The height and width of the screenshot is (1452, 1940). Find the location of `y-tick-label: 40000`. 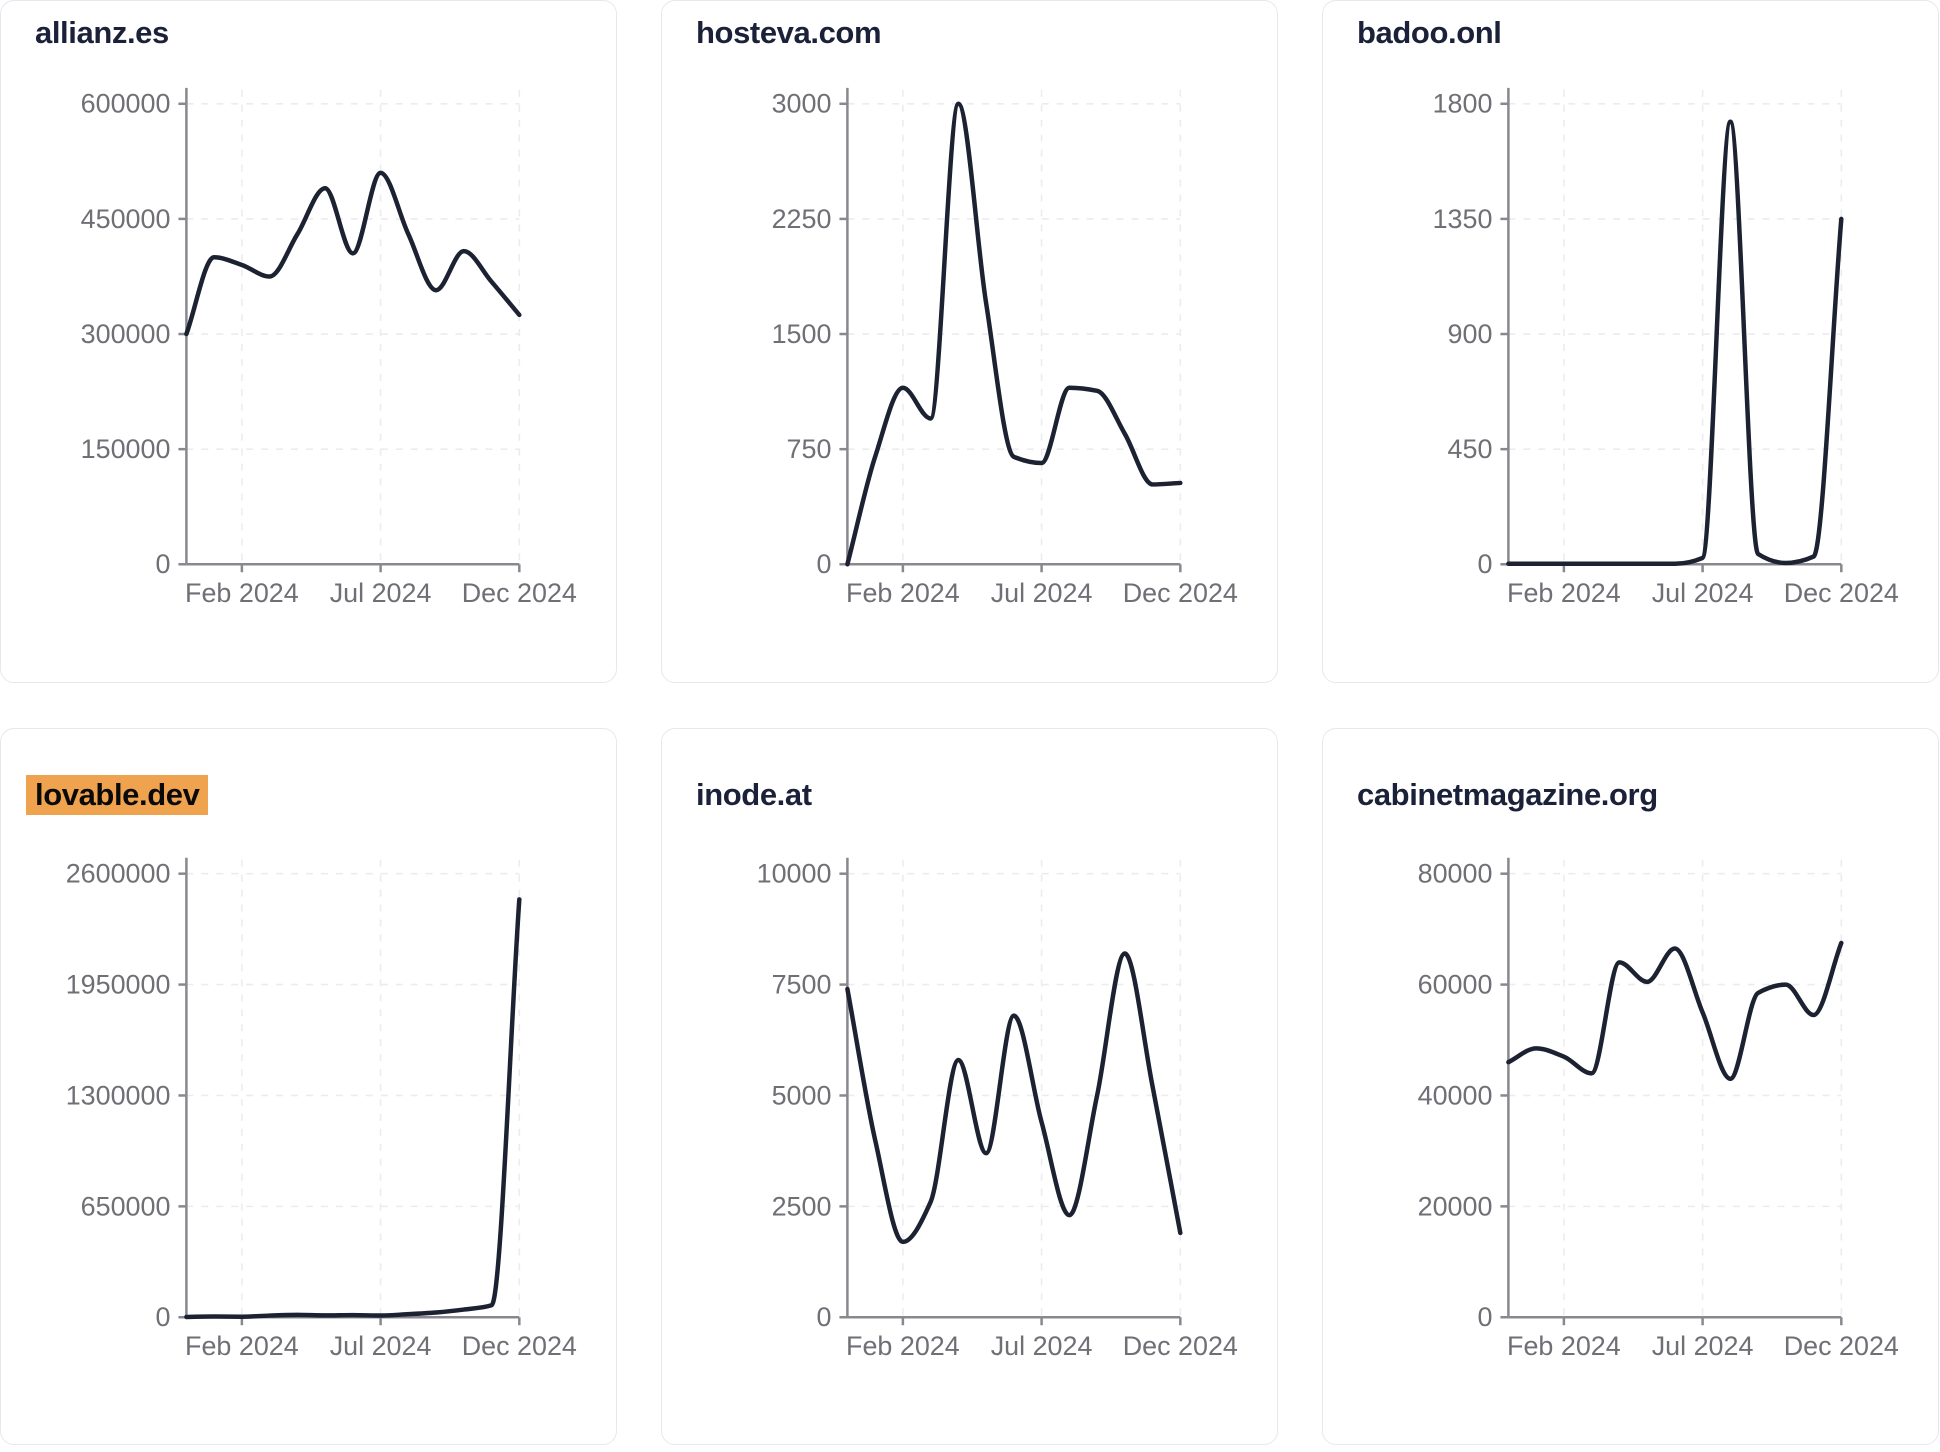

y-tick-label: 40000 is located at coordinates (1455, 1095).